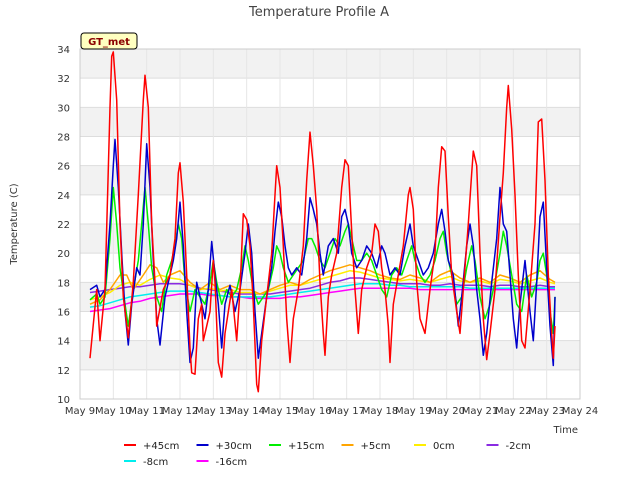 The width and height of the screenshot is (640, 480). I want to click on series-line-5cm, so click(322, 284).